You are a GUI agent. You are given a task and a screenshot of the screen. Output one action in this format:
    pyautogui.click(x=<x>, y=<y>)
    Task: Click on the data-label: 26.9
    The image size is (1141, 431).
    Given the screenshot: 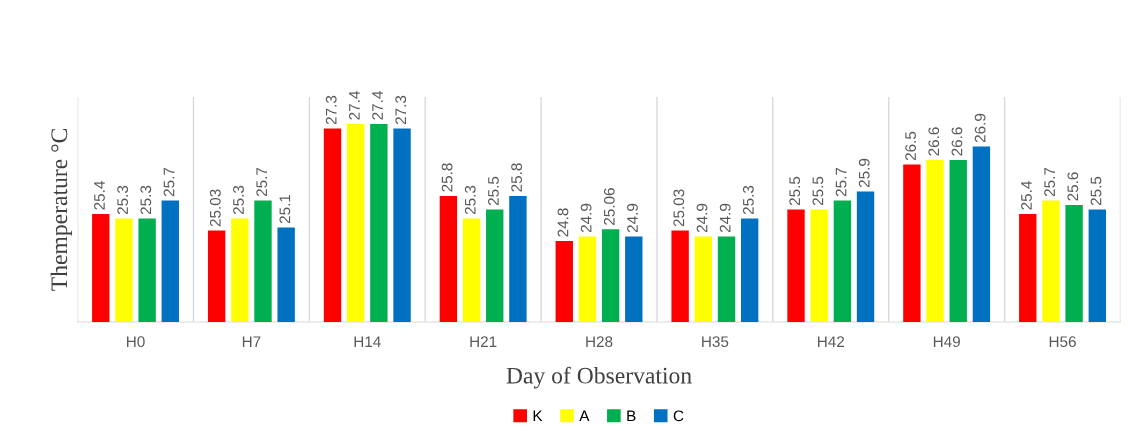 What is the action you would take?
    pyautogui.click(x=980, y=128)
    